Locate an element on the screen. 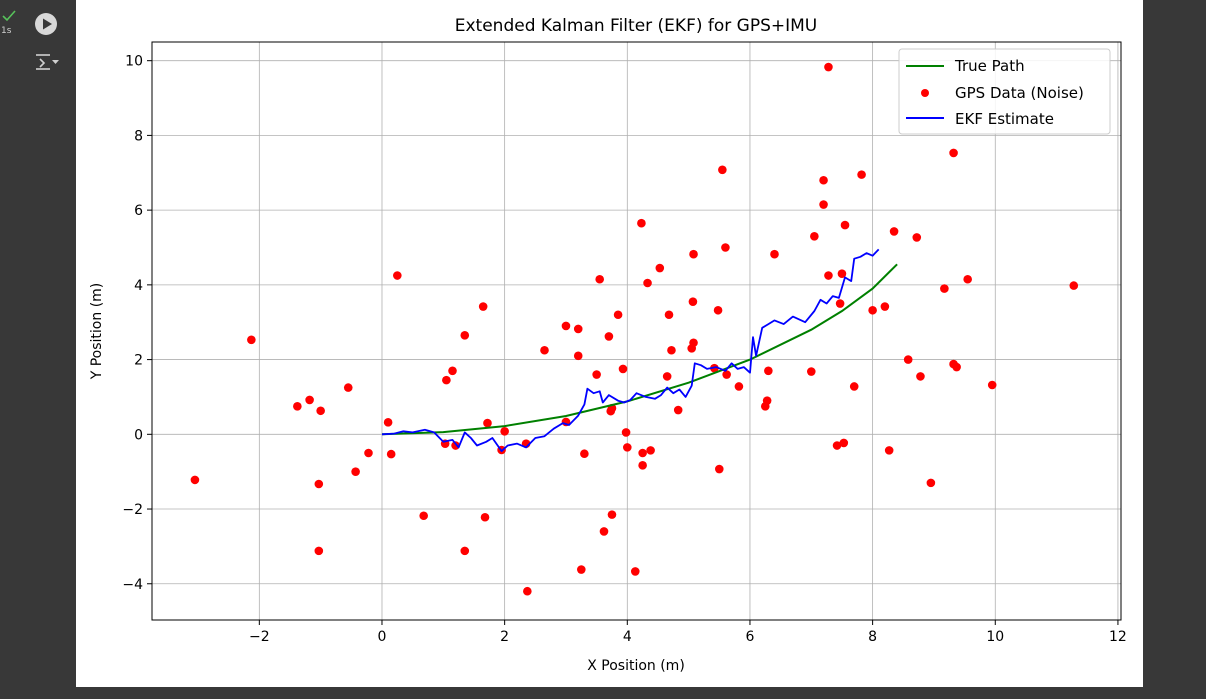 Image resolution: width=1206 pixels, height=699 pixels. y-tick-label: 10 is located at coordinates (134, 62).